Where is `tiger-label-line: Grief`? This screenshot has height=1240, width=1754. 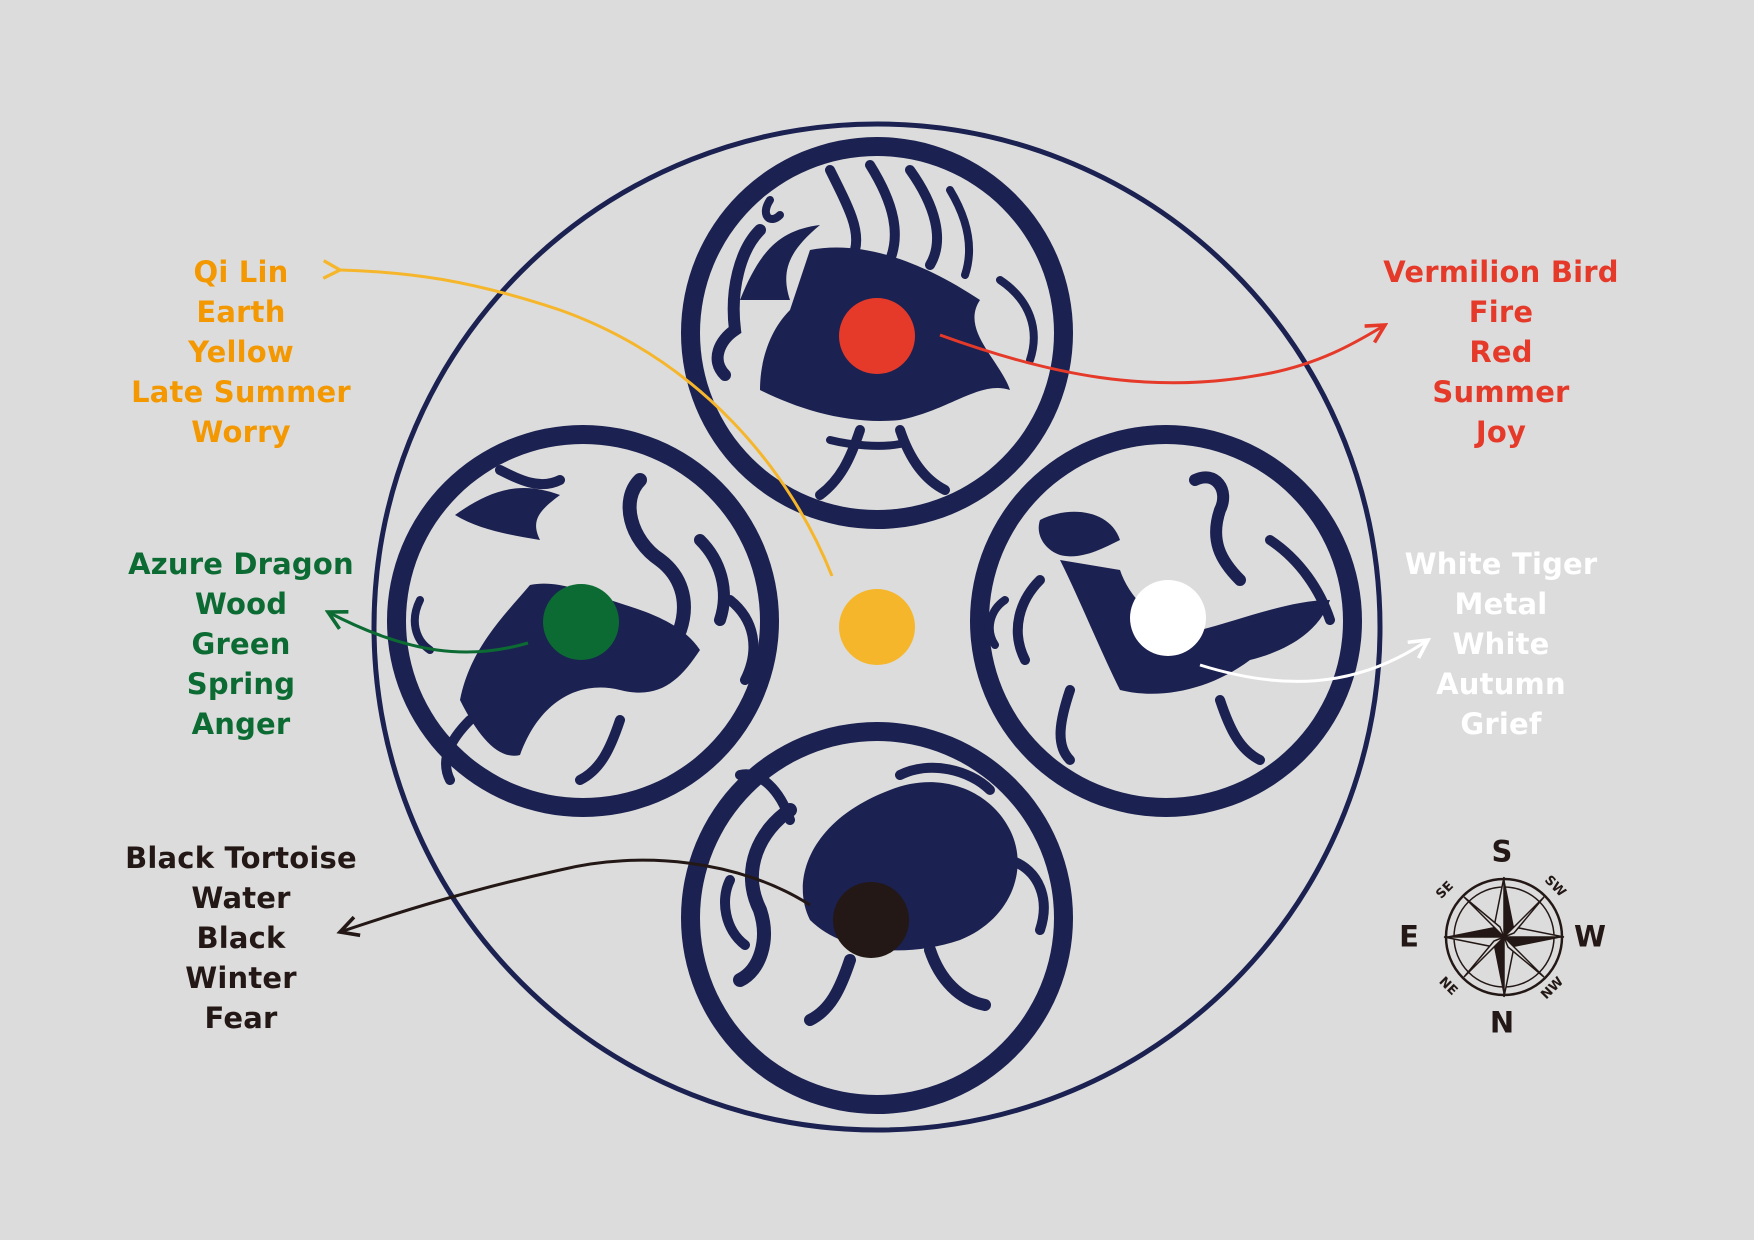
tiger-label-line: Grief is located at coordinates (1501, 724).